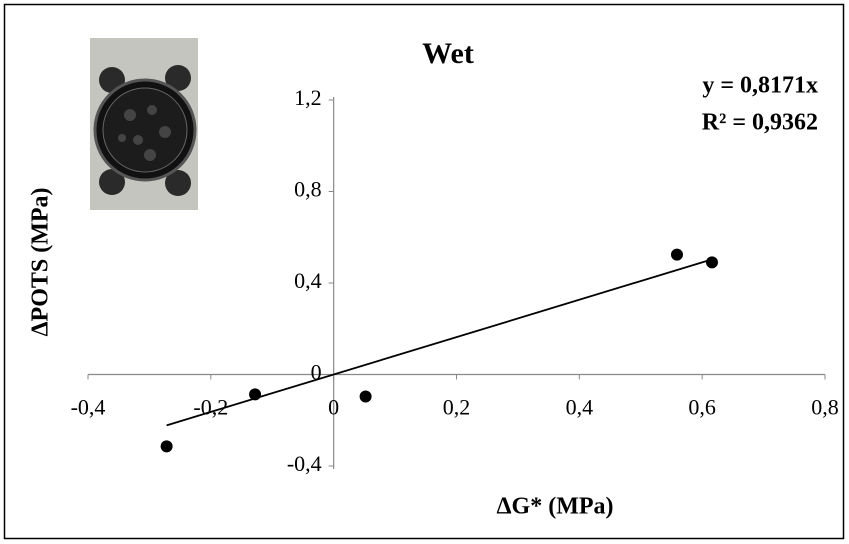  Describe the element at coordinates (457, 407) in the screenshot. I see `x-tick-label: 0,2` at that location.